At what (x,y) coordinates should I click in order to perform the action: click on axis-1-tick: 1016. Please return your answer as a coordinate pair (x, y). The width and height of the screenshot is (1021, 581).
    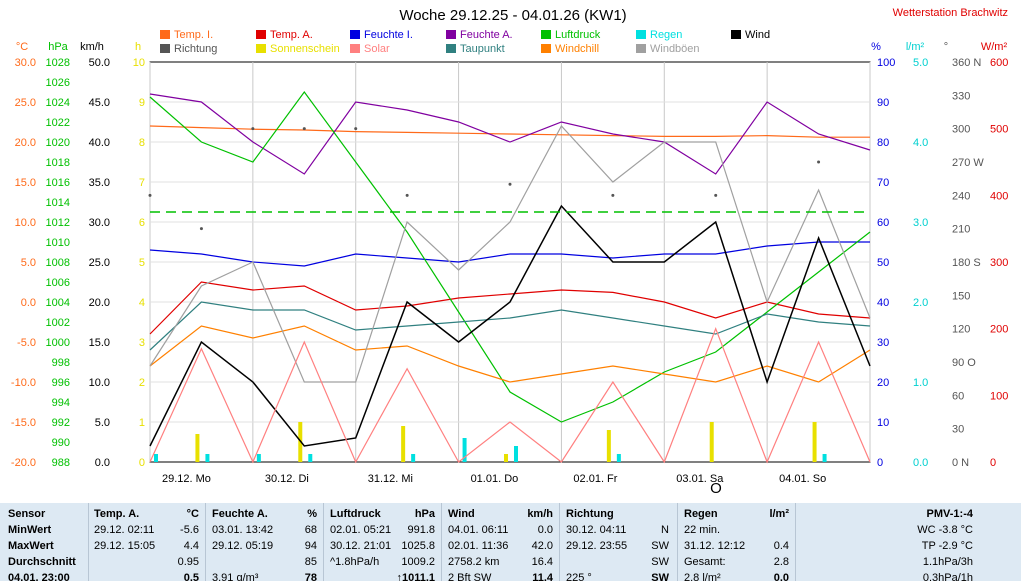
    Looking at the image, I should click on (58, 183).